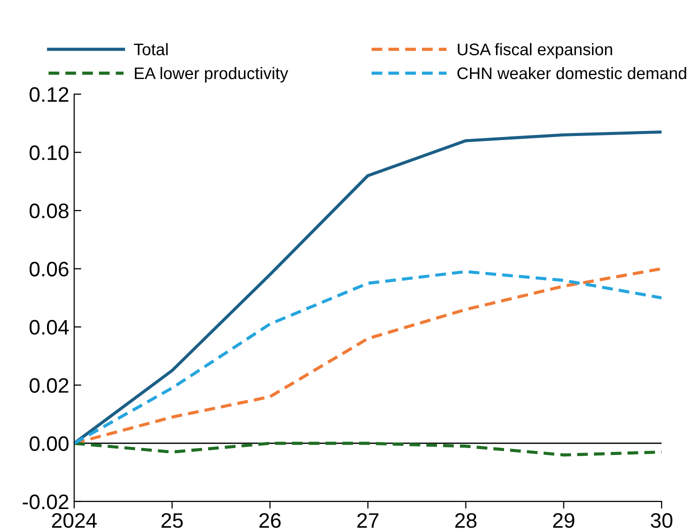 The width and height of the screenshot is (687, 529). What do you see at coordinates (49, 385) in the screenshot?
I see `y-tick-label: 0.02` at bounding box center [49, 385].